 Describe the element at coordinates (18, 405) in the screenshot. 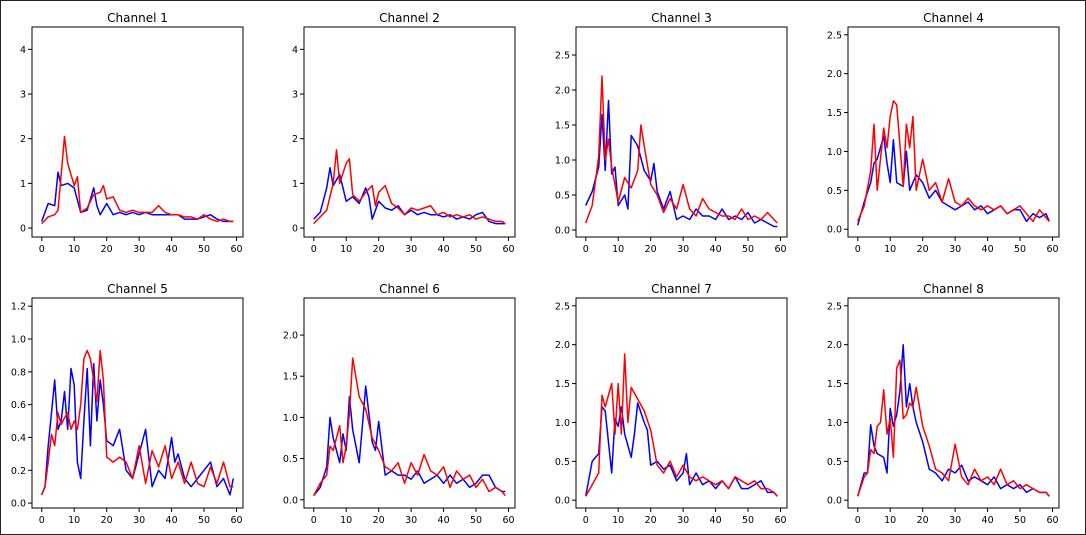

I see `y-tick-label: 0.6` at that location.